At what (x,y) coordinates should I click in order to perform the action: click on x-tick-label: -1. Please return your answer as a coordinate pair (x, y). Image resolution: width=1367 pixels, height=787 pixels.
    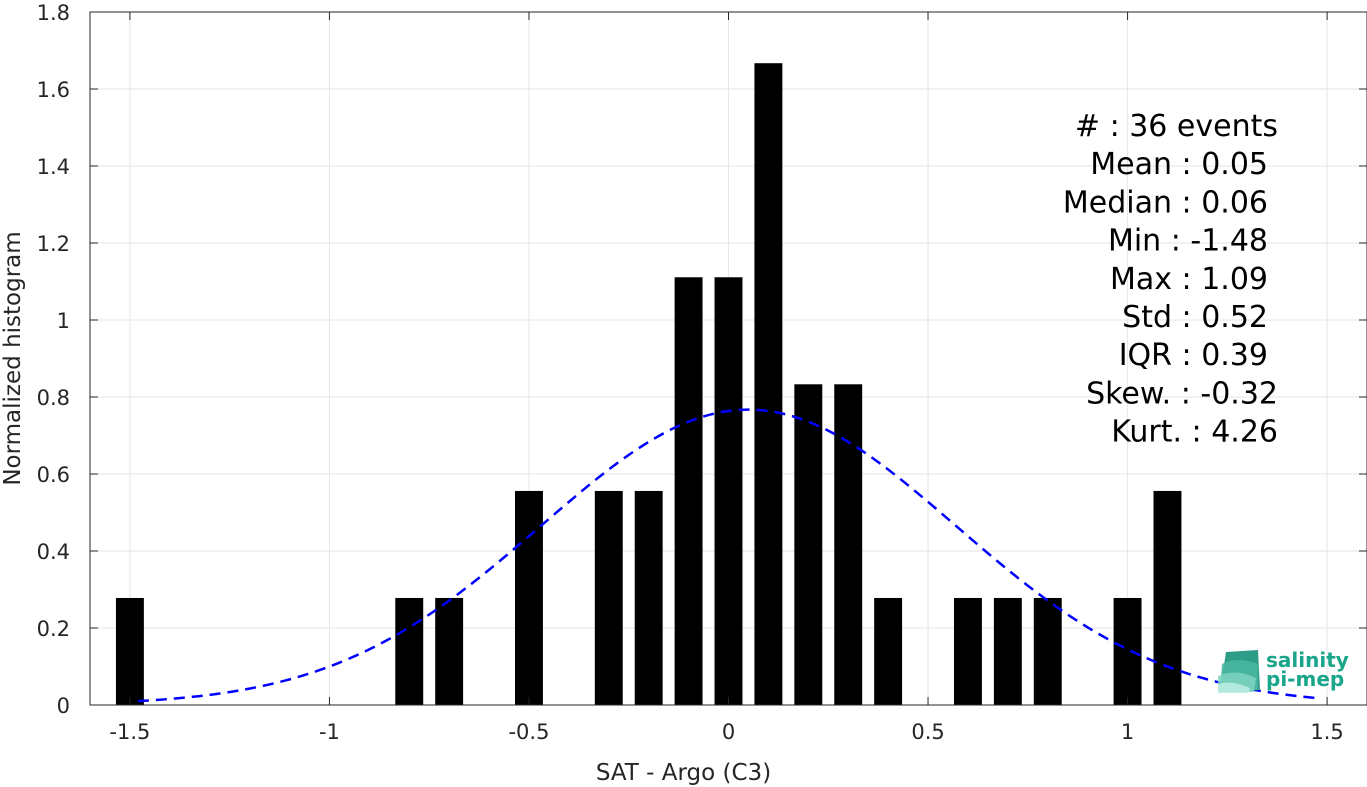
    Looking at the image, I should click on (329, 732).